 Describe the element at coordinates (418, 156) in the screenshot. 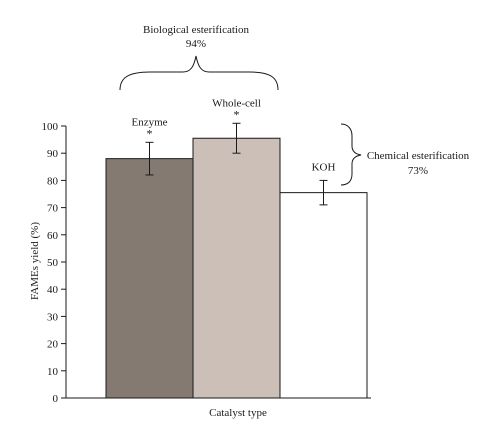

I see `chemical-esterification-label: Chemical esterification` at that location.